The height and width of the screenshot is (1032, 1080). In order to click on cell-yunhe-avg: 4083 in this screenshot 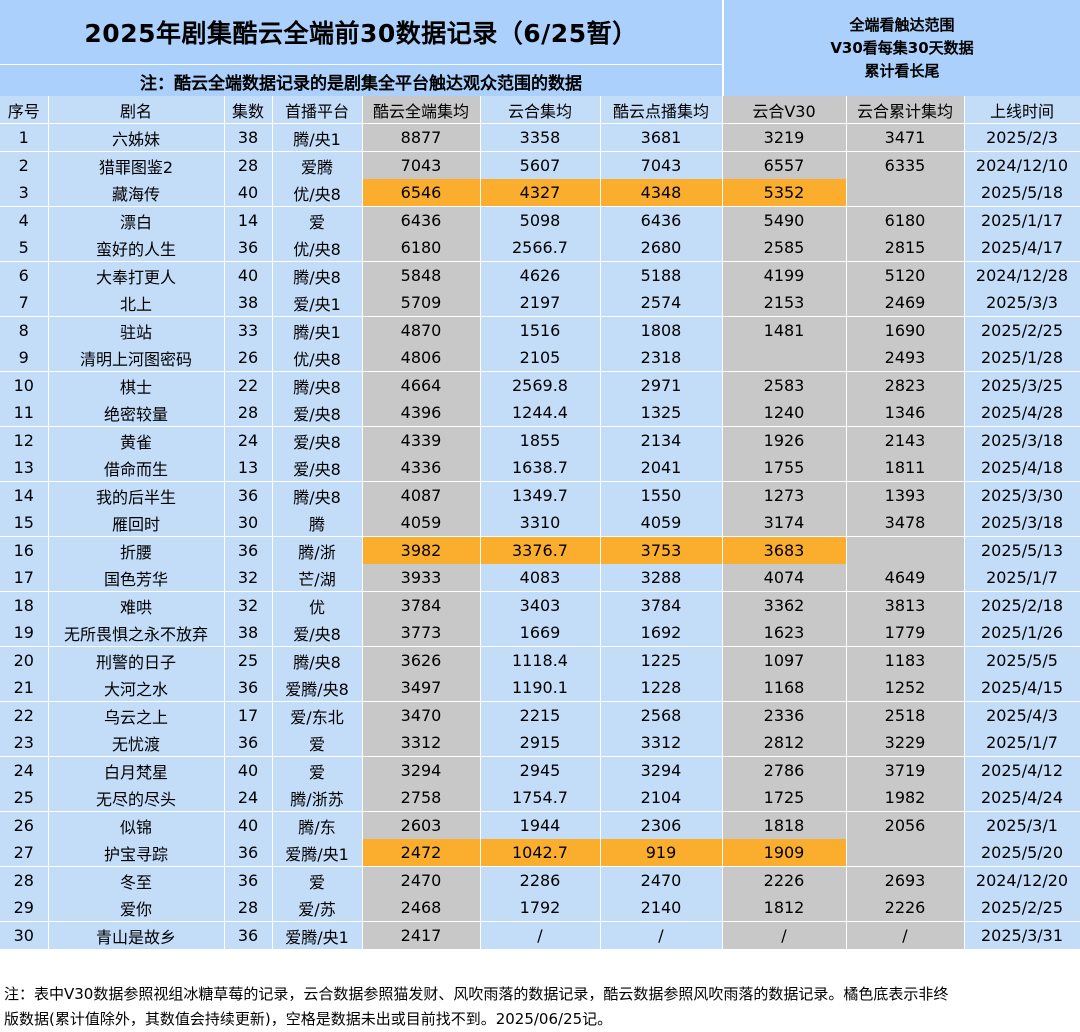, I will do `click(540, 578)`.